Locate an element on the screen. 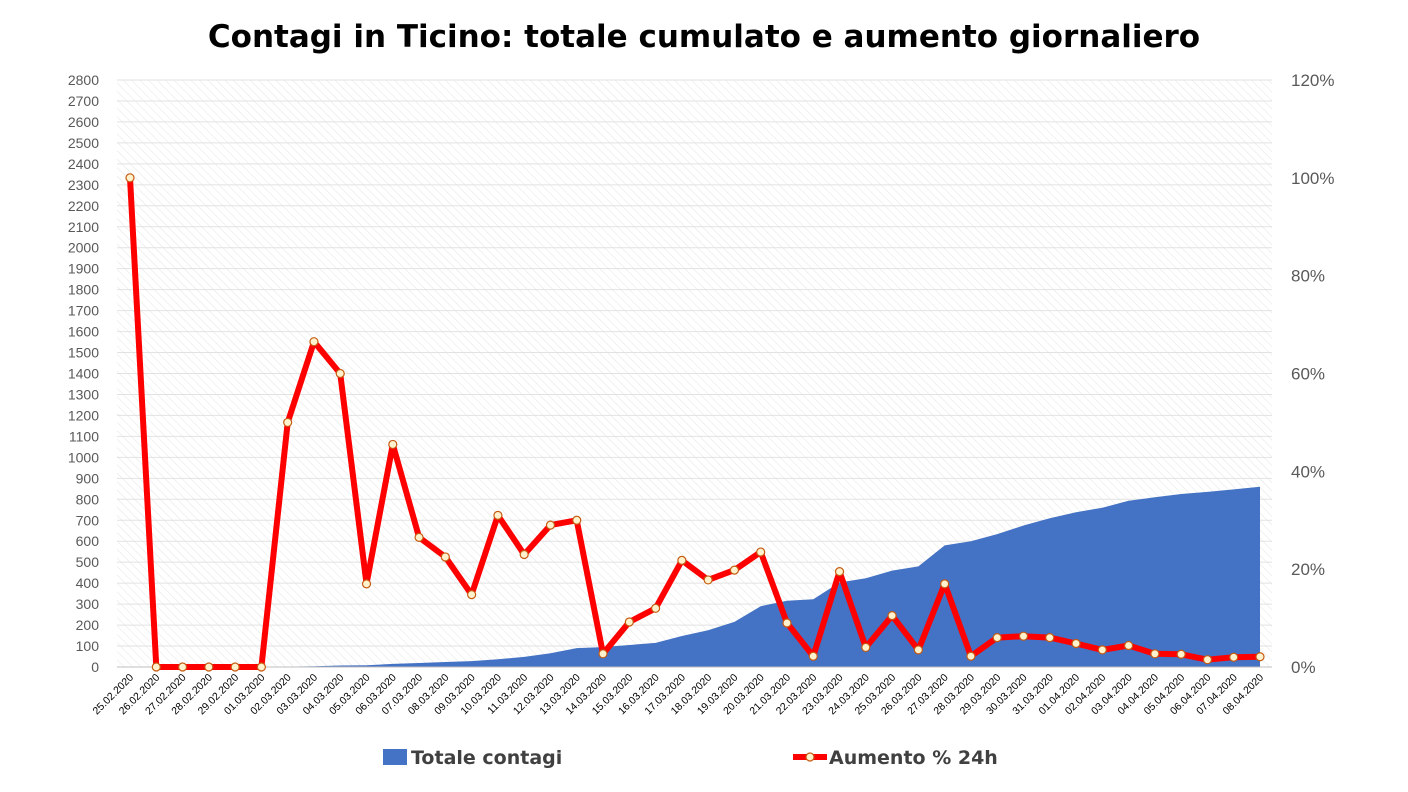  y-tick-label: 1700 is located at coordinates (83, 311).